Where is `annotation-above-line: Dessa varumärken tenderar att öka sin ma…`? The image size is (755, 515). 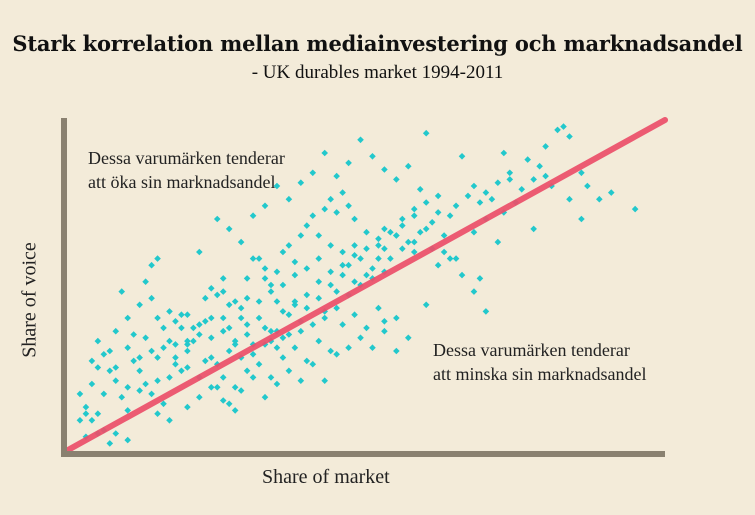
annotation-above-line: Dessa varumärken tenderar att öka sin ma… is located at coordinates (186, 170).